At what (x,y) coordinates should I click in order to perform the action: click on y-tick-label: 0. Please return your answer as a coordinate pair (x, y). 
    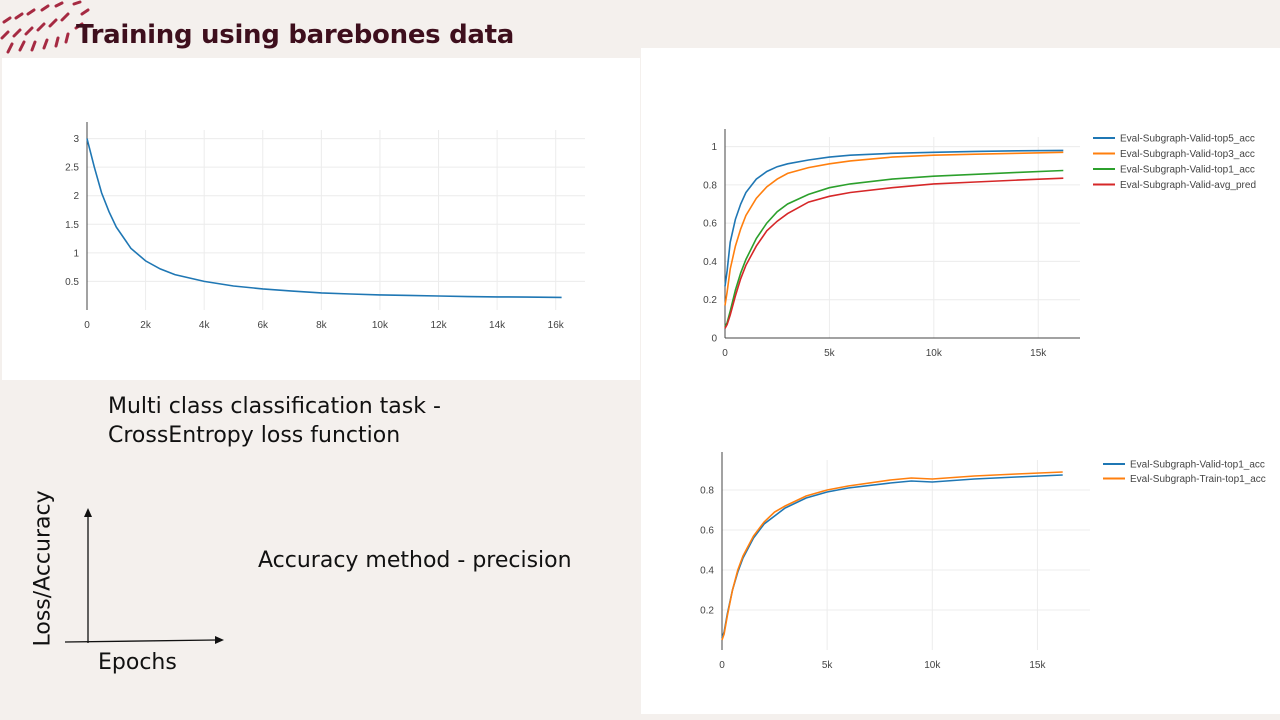
    Looking at the image, I should click on (714, 339).